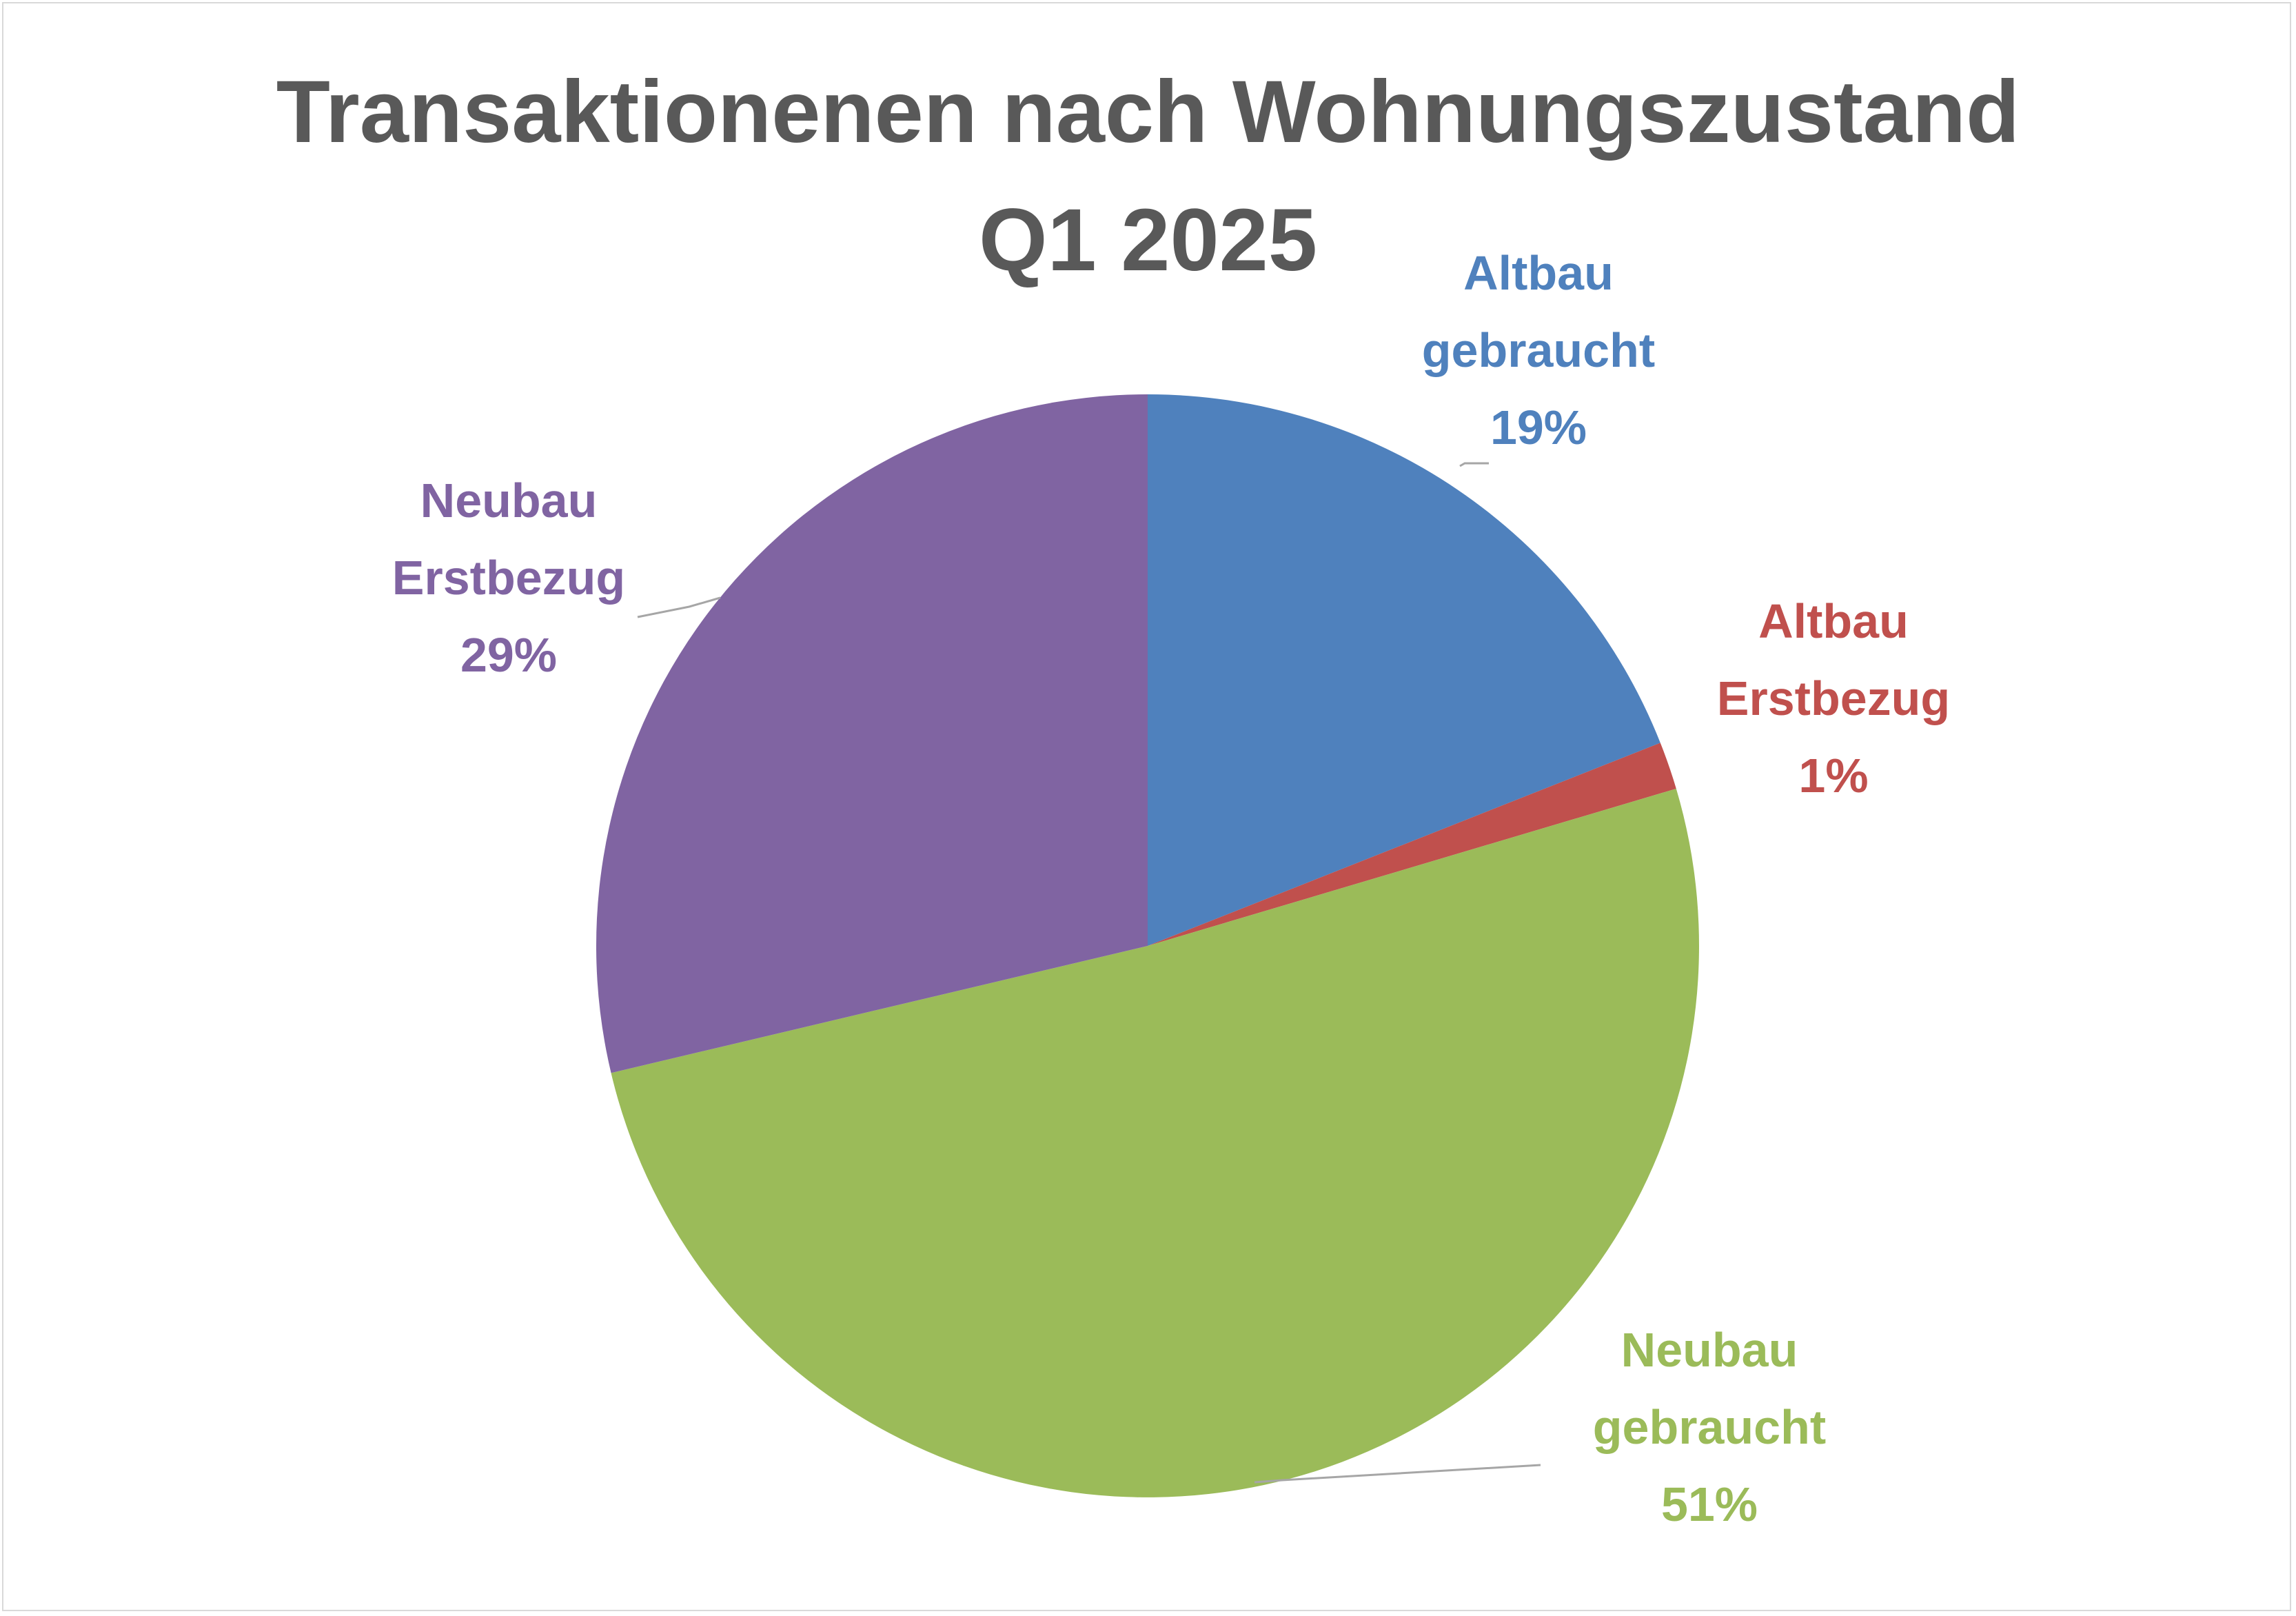  What do you see at coordinates (1148, 112) in the screenshot?
I see `chart-title-line-1: Transaktionenen nach Wohnungszustand` at bounding box center [1148, 112].